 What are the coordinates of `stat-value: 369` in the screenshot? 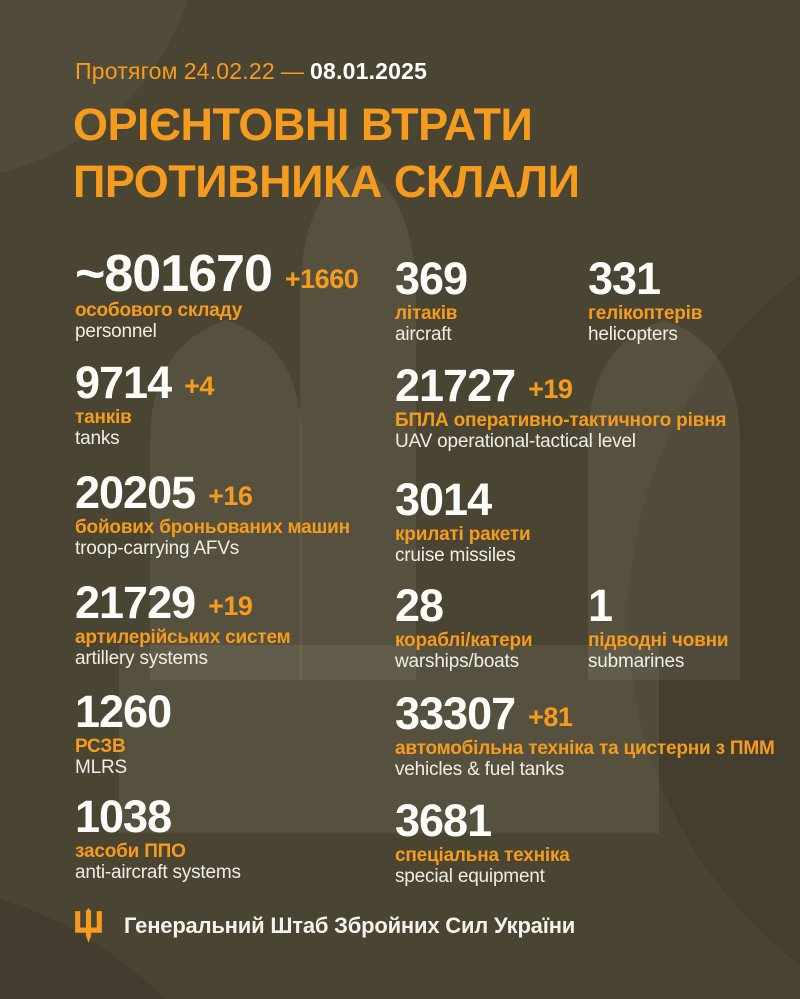 It's located at (431, 278).